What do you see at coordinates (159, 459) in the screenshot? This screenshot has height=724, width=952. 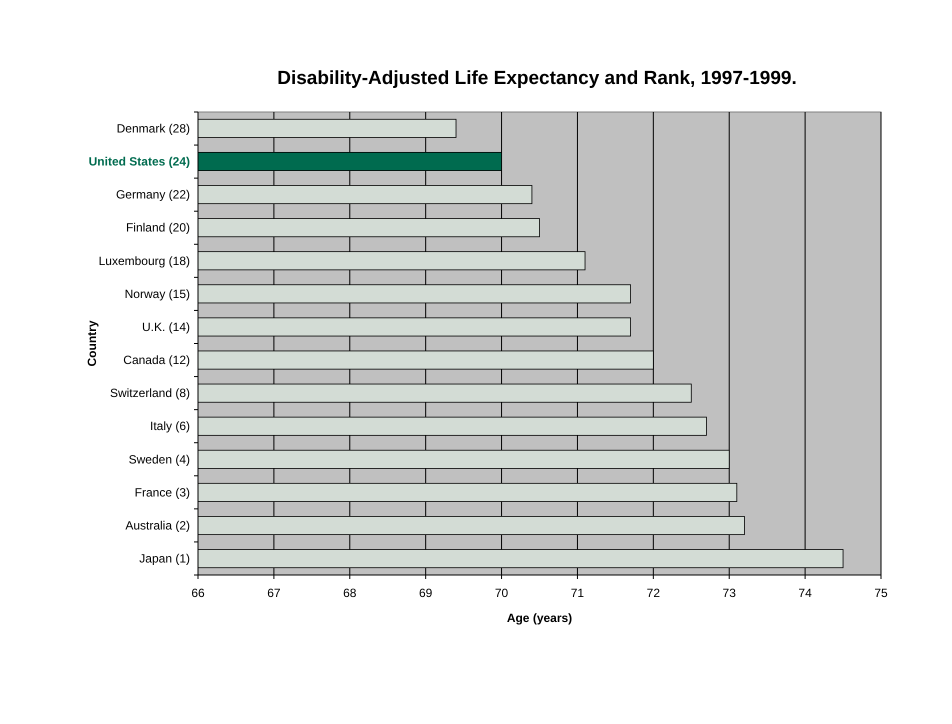 I see `y-tick-label: Sweden (4)` at bounding box center [159, 459].